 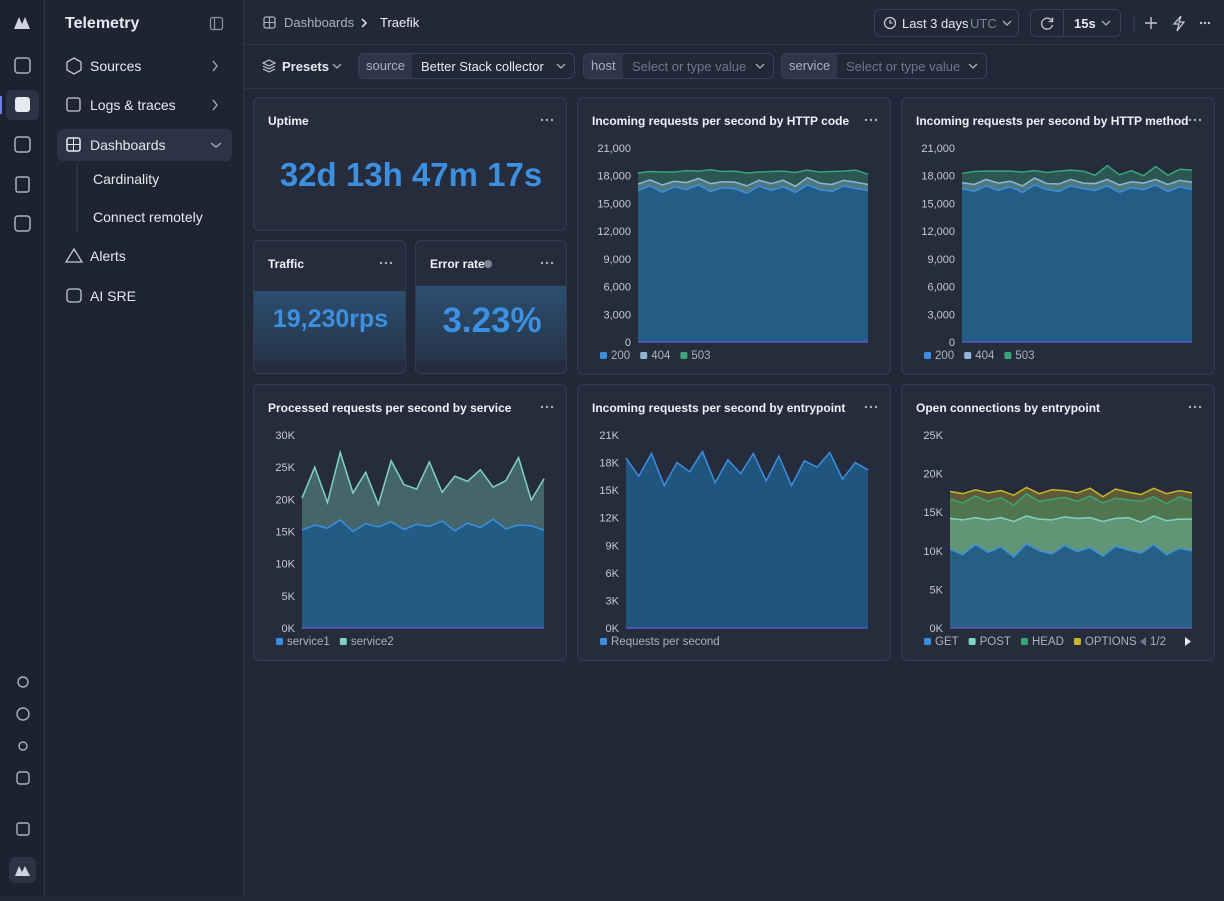 What do you see at coordinates (319, 22) in the screenshot?
I see `breadcrumb: Dashboards` at bounding box center [319, 22].